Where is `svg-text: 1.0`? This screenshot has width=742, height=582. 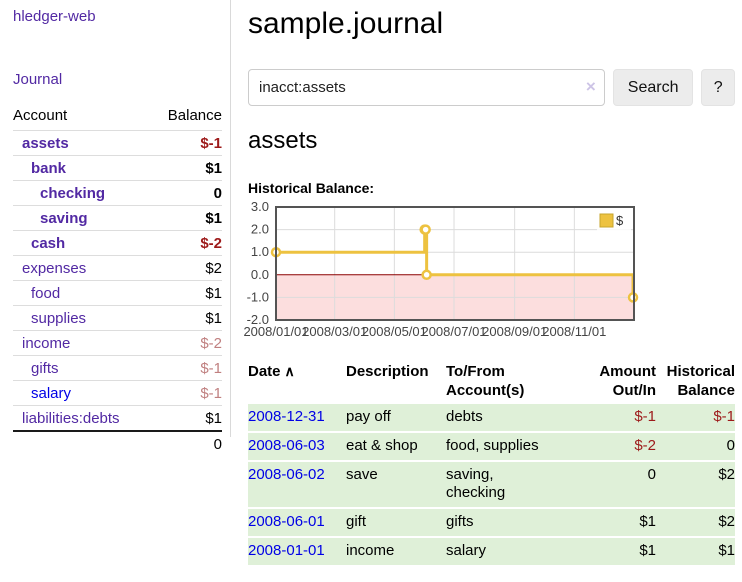 svg-text: 1.0 is located at coordinates (260, 251).